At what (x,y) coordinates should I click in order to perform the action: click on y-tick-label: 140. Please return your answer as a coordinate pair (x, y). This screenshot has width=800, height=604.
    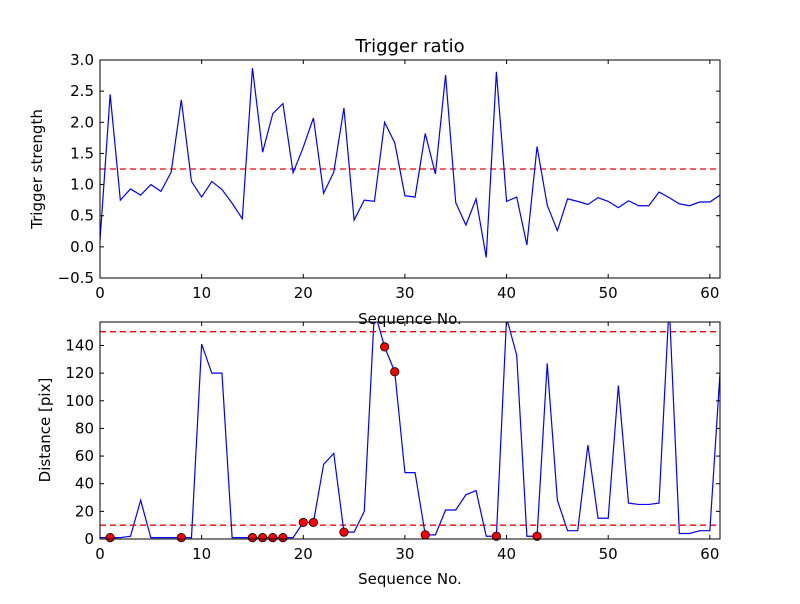
    Looking at the image, I should click on (79, 345).